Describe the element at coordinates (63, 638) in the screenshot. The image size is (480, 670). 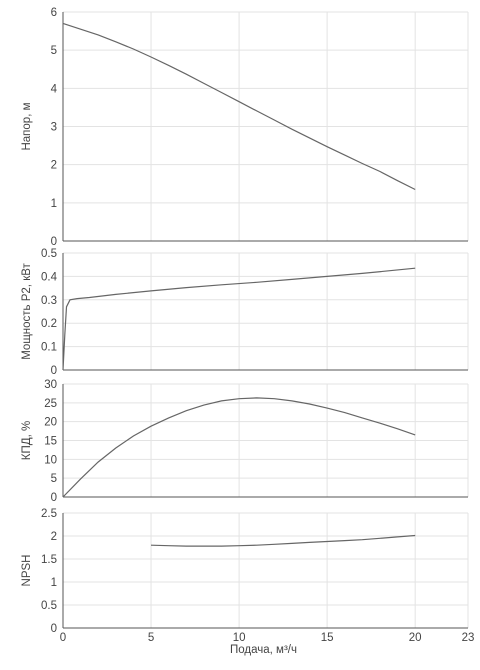
I see `x-tick-label: 0` at that location.